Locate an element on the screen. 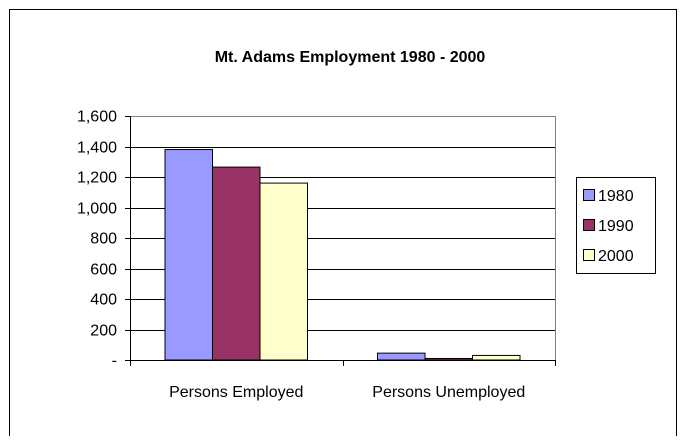 The width and height of the screenshot is (686, 441). y-tick-label: 1,400 is located at coordinates (97, 148).